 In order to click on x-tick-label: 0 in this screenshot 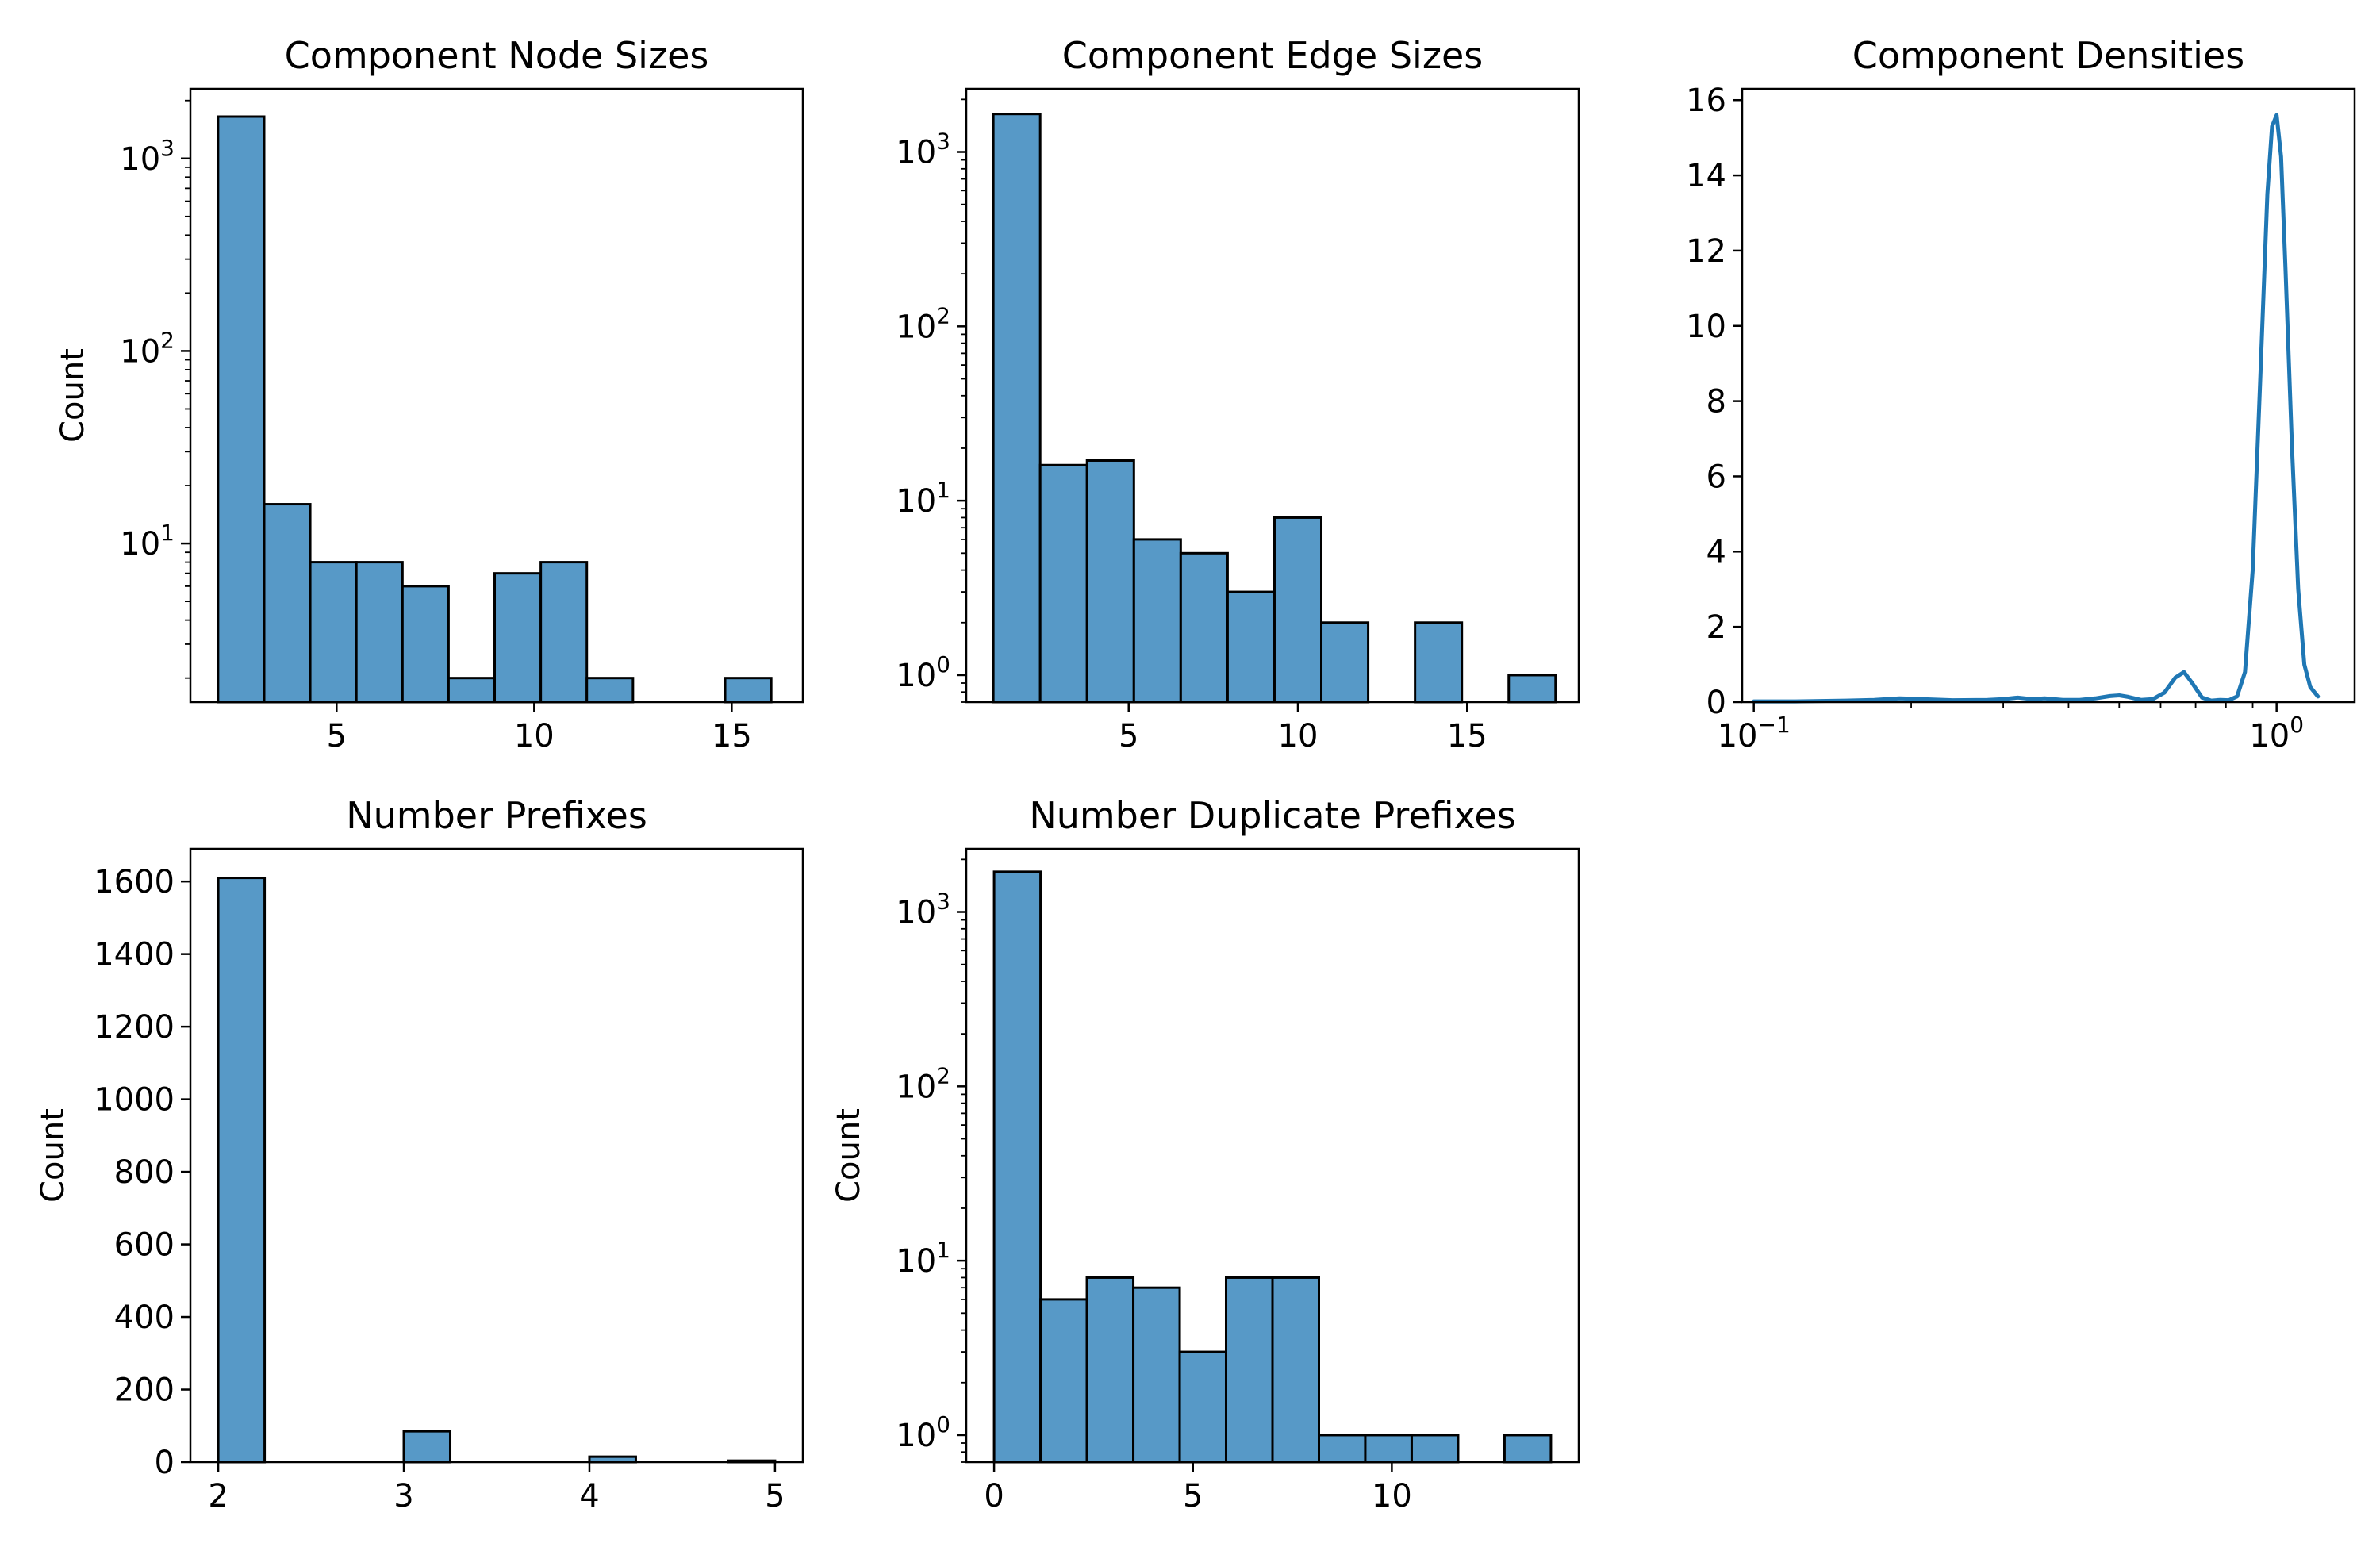, I will do `click(994, 1496)`.